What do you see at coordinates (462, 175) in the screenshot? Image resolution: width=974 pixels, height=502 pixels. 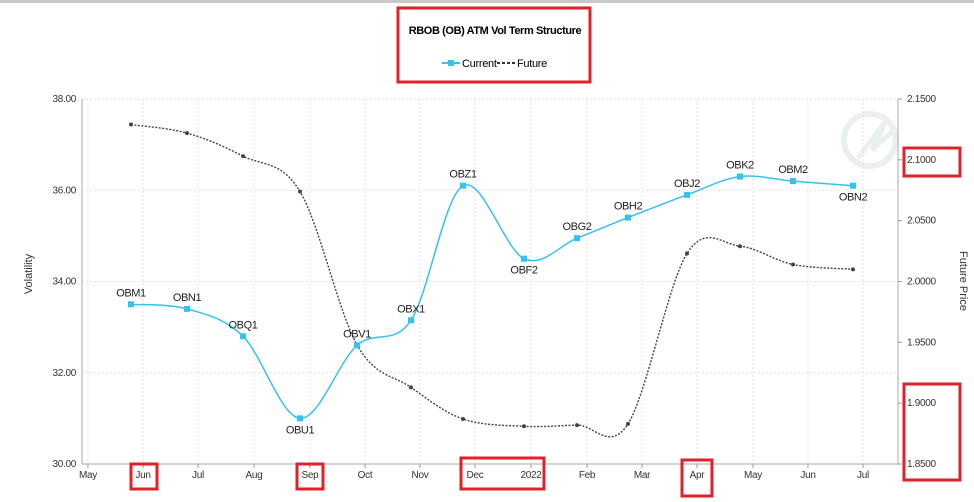 I see `point-label: OBZ1` at bounding box center [462, 175].